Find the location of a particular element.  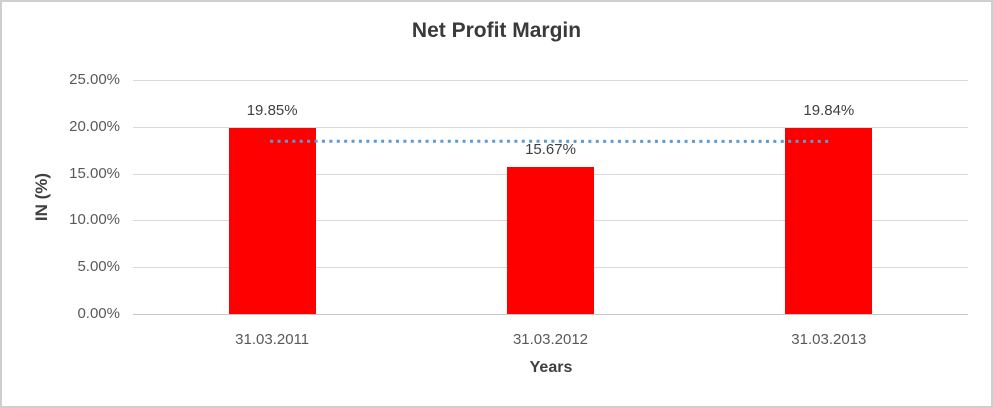

y-tick-label: 5.00% is located at coordinates (98, 266).